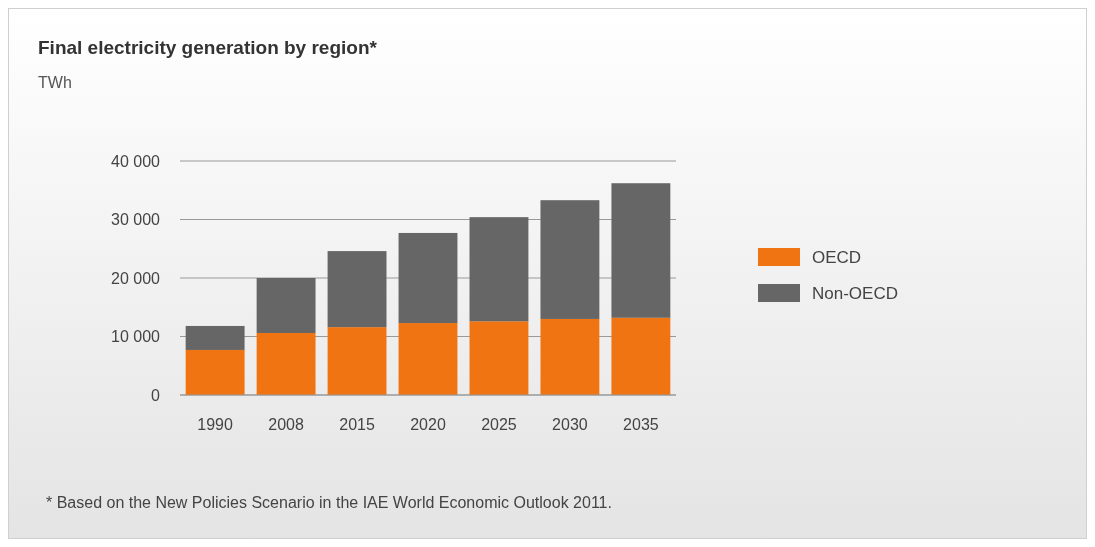  What do you see at coordinates (208, 47) in the screenshot?
I see `chart-title: Final electricity generation by region*` at bounding box center [208, 47].